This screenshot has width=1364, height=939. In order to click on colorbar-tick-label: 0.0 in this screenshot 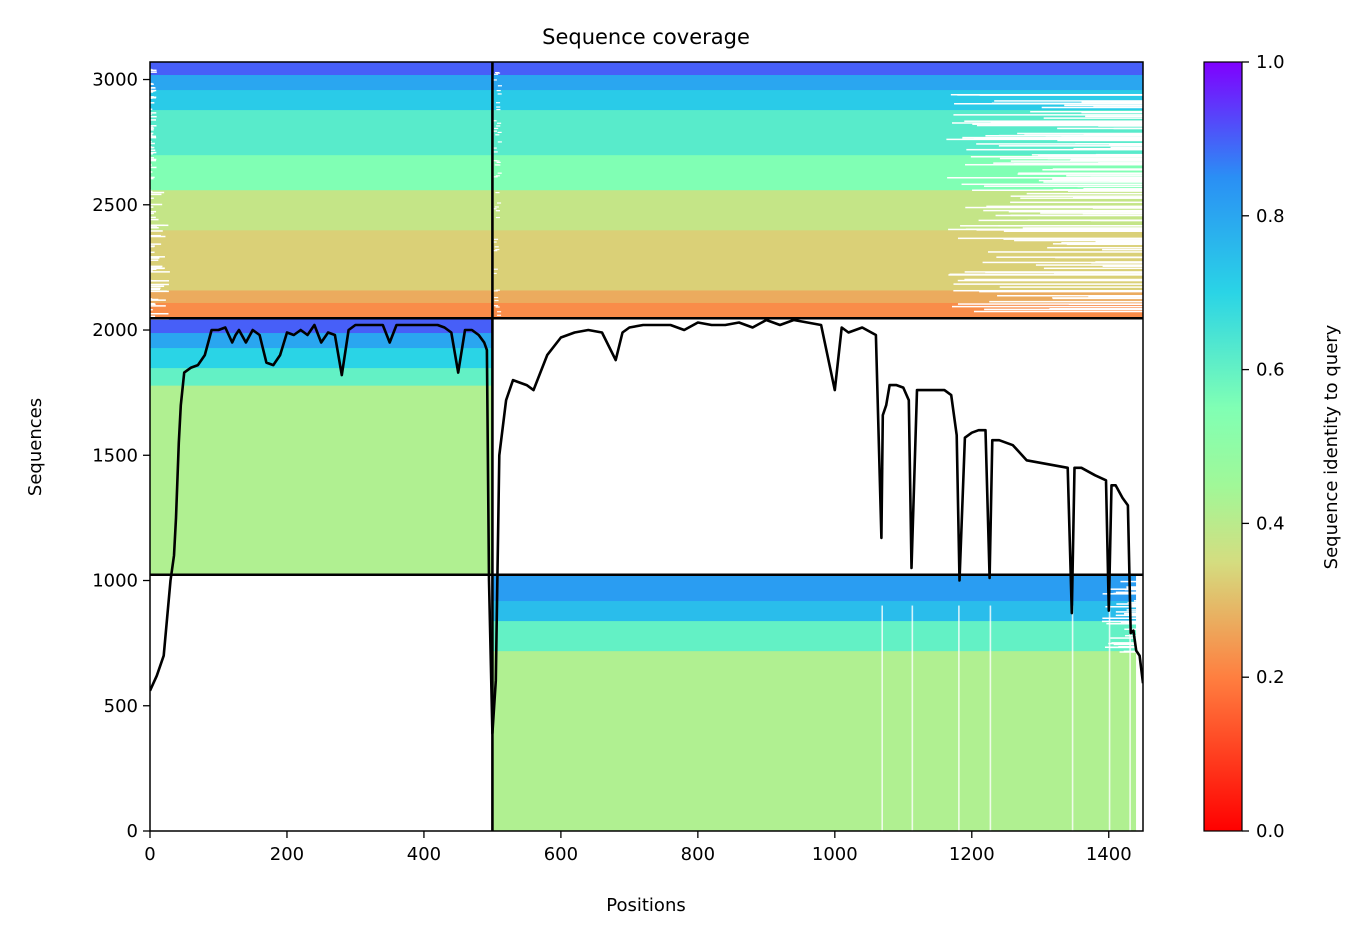, I will do `click(1270, 831)`.